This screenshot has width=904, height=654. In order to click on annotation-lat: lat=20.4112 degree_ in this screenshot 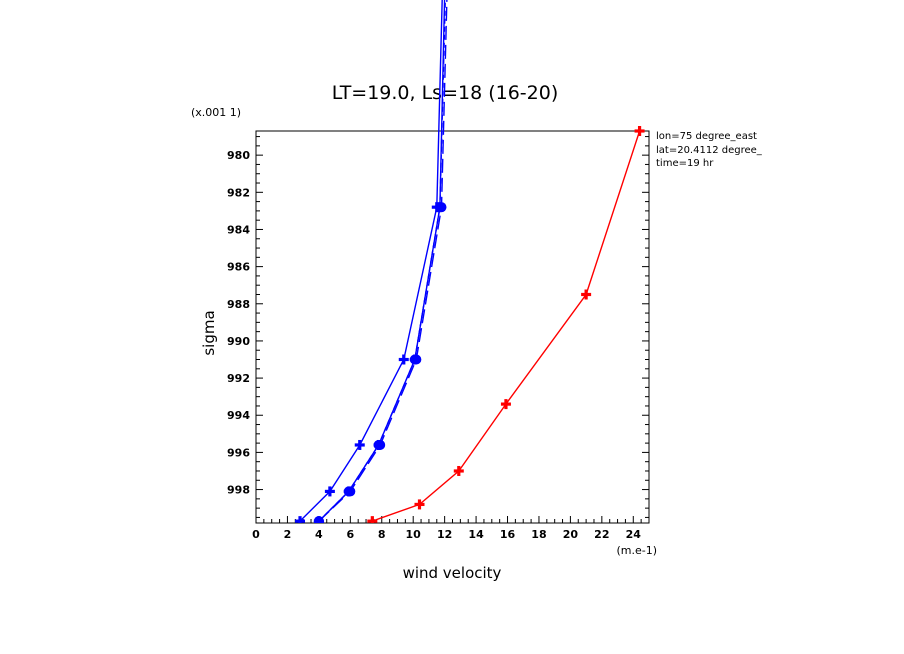, I will do `click(709, 150)`.